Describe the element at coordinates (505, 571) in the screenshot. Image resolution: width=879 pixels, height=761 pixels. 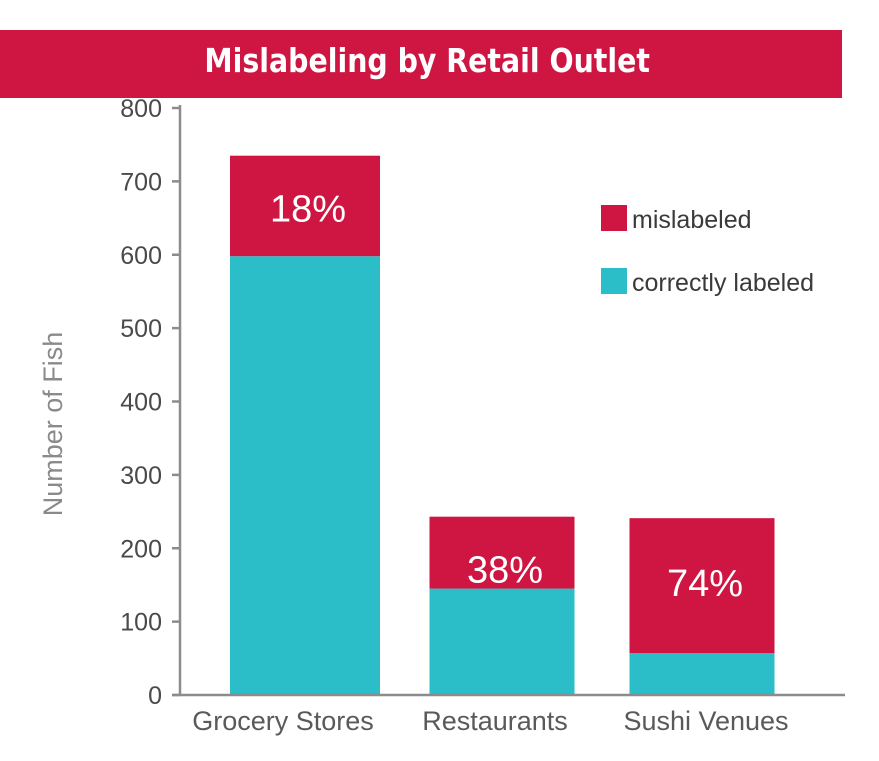
I see `data-label-percent: 38%` at that location.